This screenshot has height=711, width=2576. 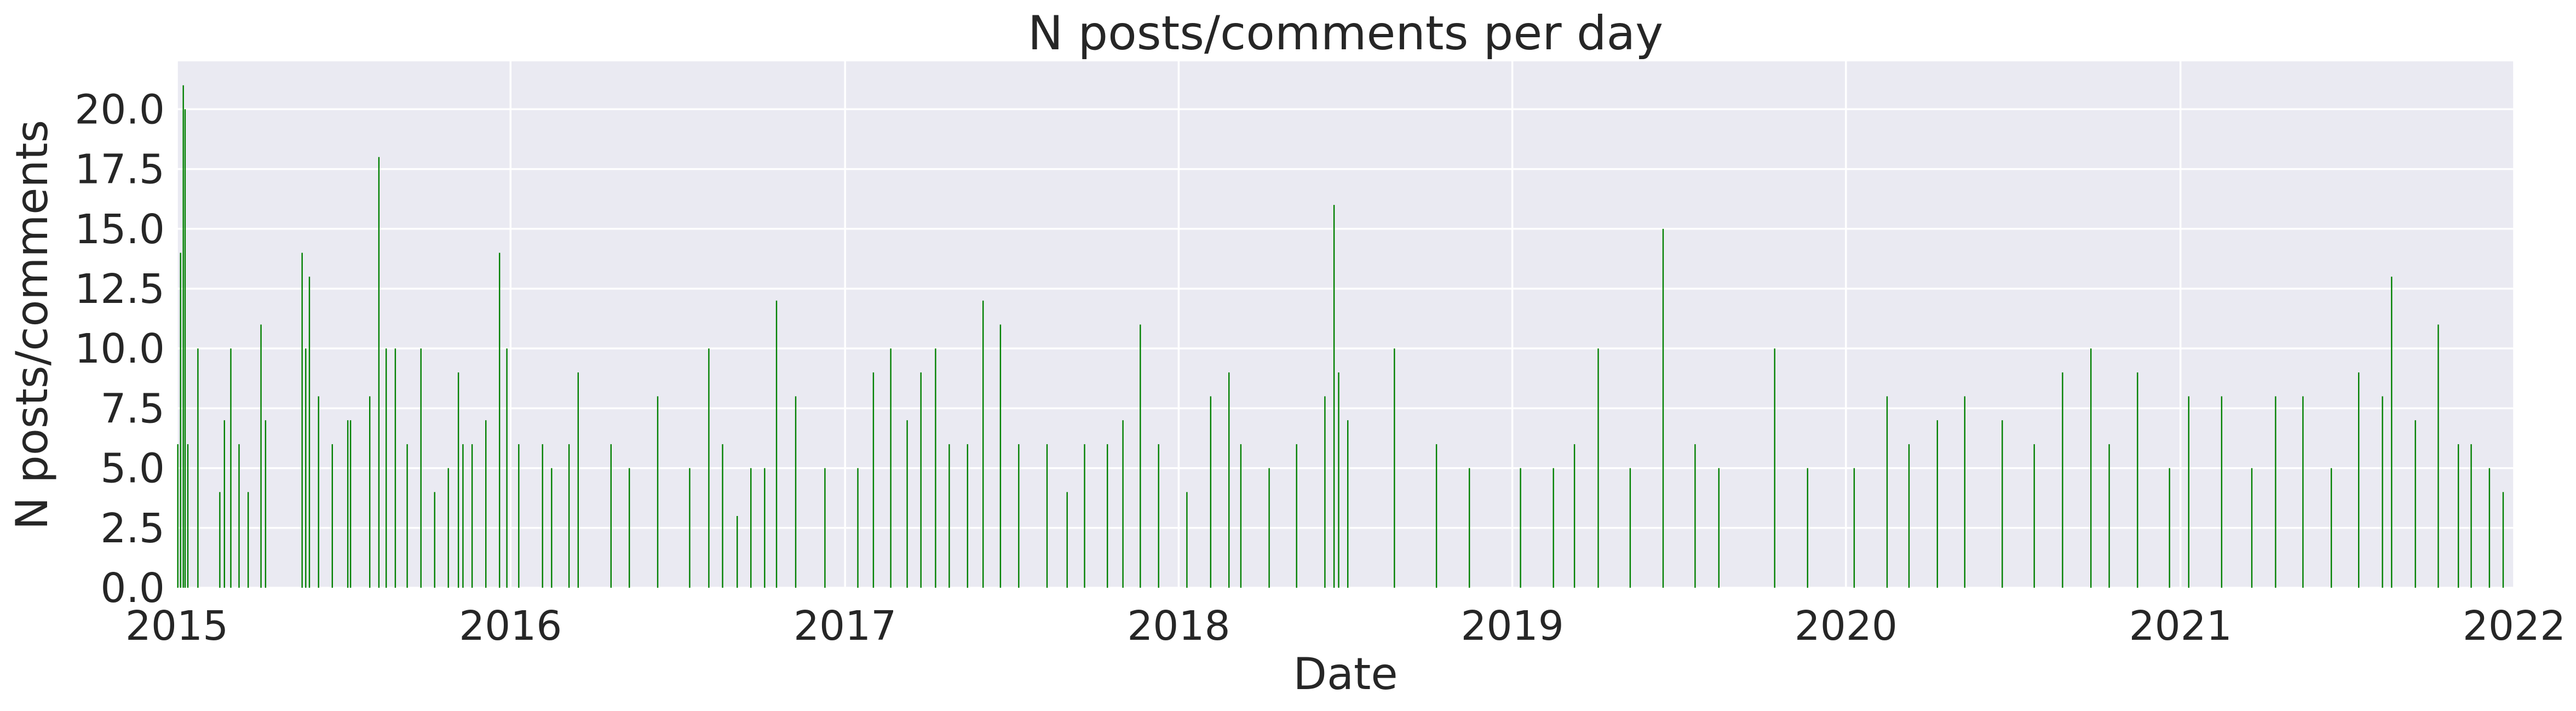 I want to click on y-tick-label: 0.0, so click(x=132, y=588).